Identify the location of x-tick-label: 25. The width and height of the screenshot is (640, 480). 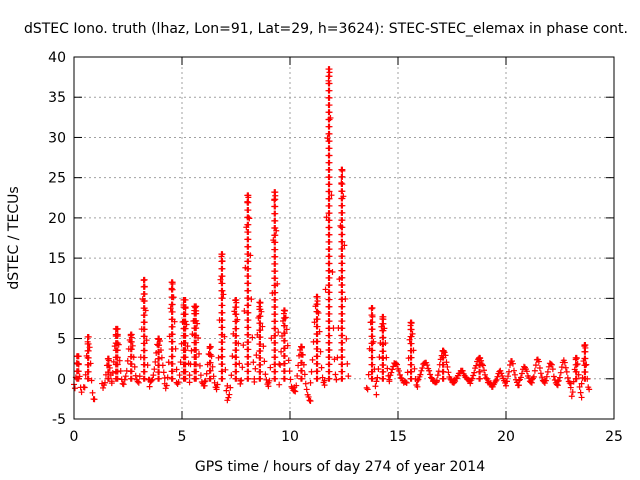
(614, 437).